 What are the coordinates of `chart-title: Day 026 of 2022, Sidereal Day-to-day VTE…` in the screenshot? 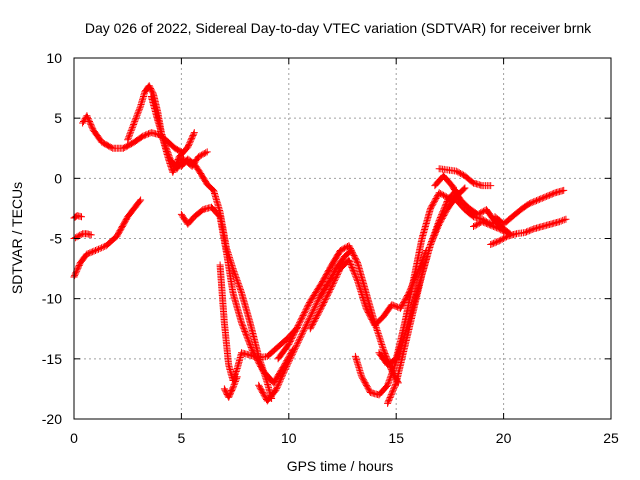 It's located at (338, 28).